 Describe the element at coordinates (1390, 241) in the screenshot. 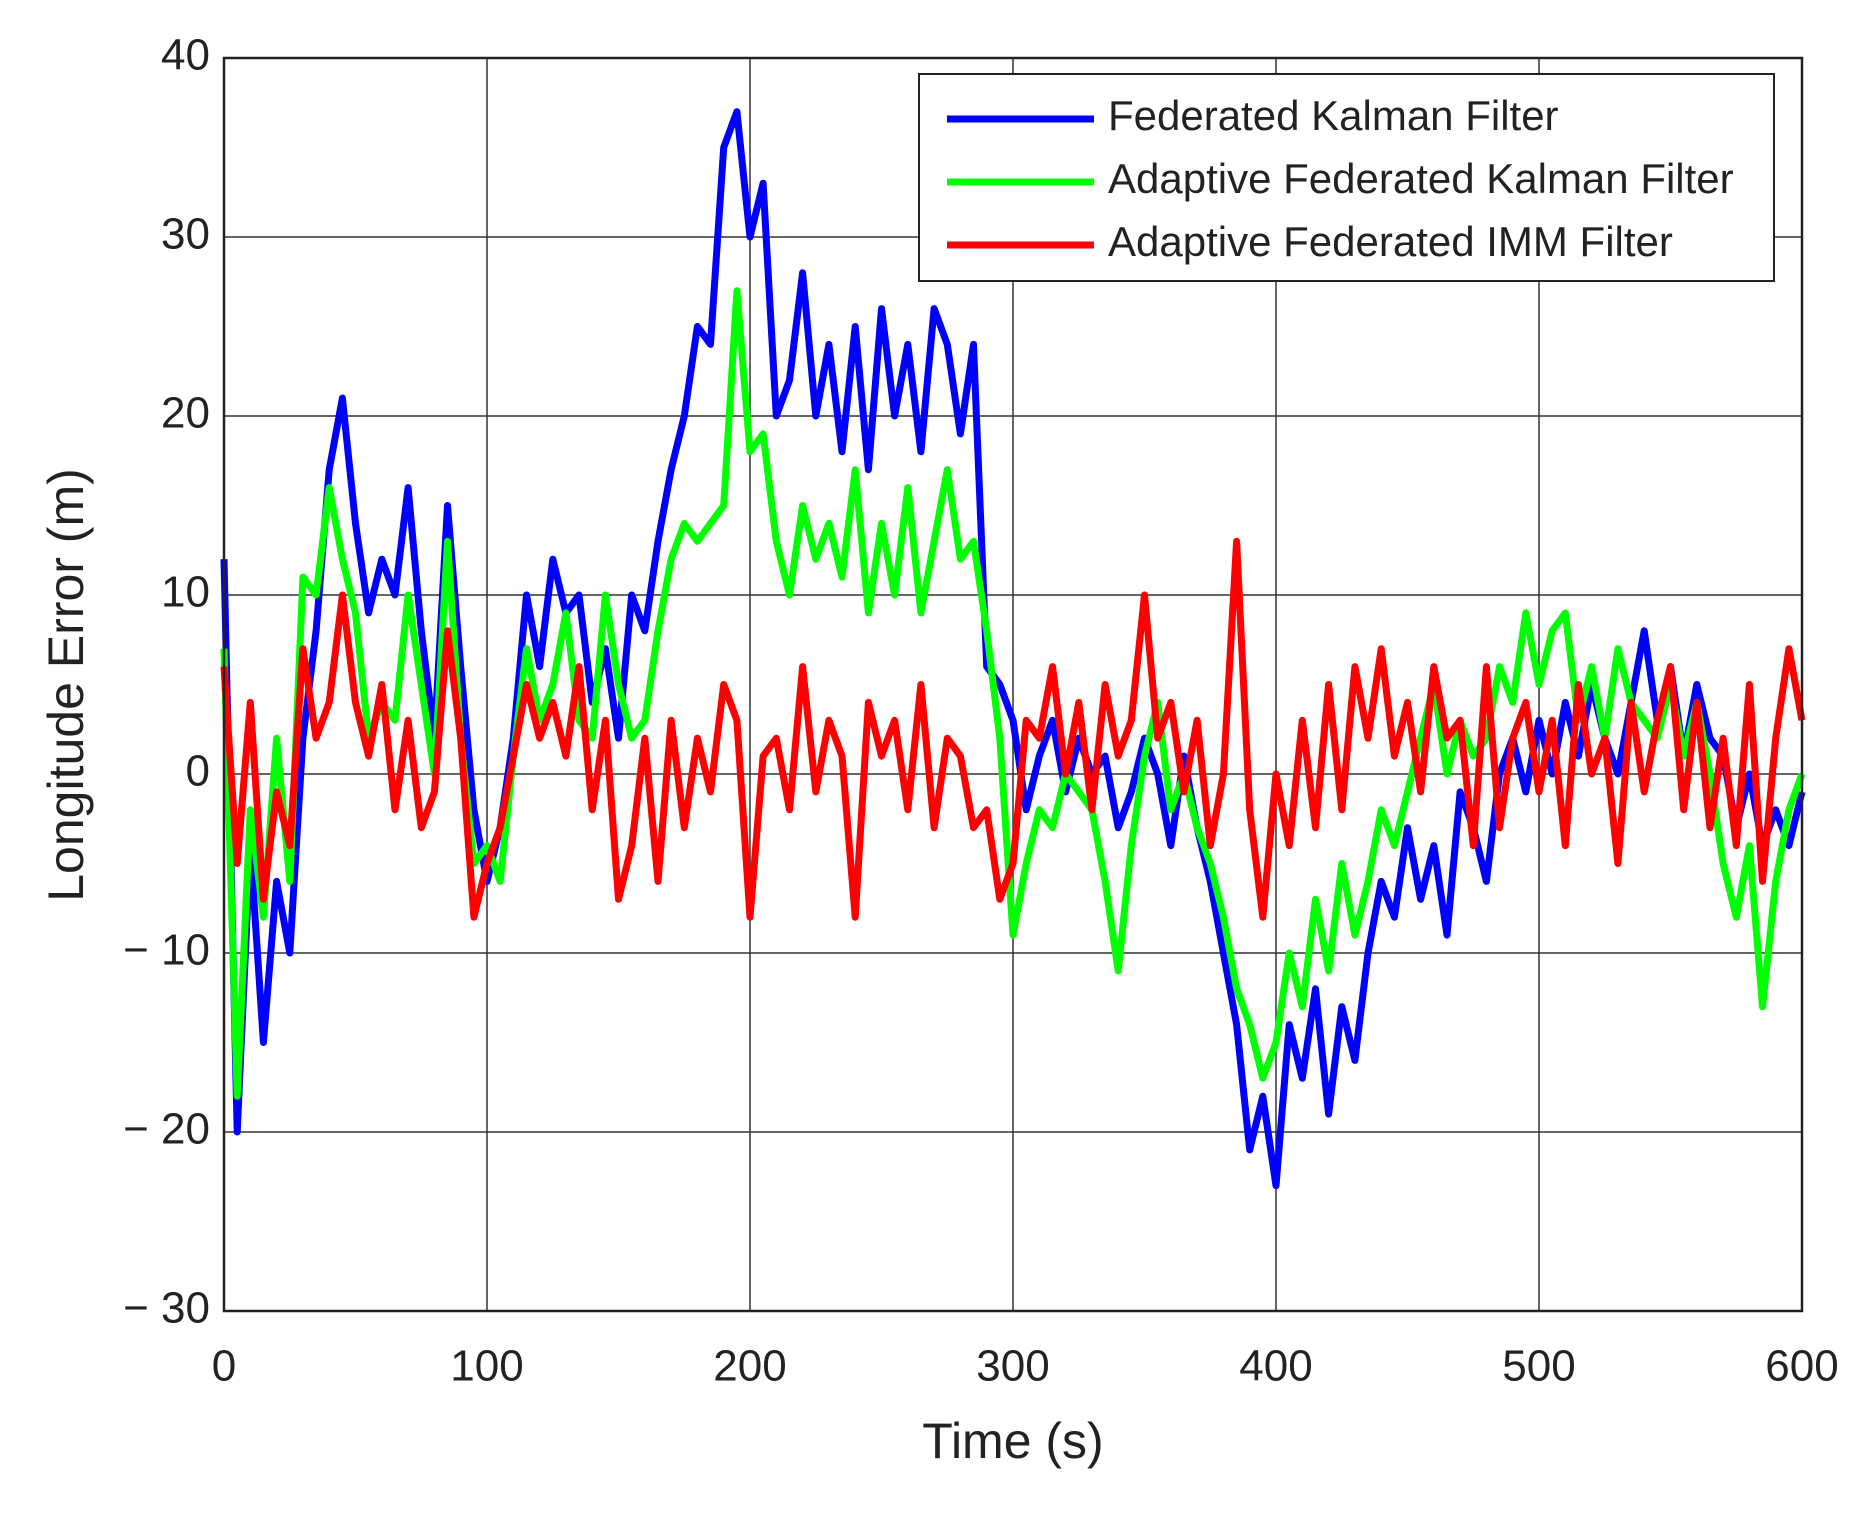

I see `legend-label: Adaptive Federated IMM Filter` at that location.